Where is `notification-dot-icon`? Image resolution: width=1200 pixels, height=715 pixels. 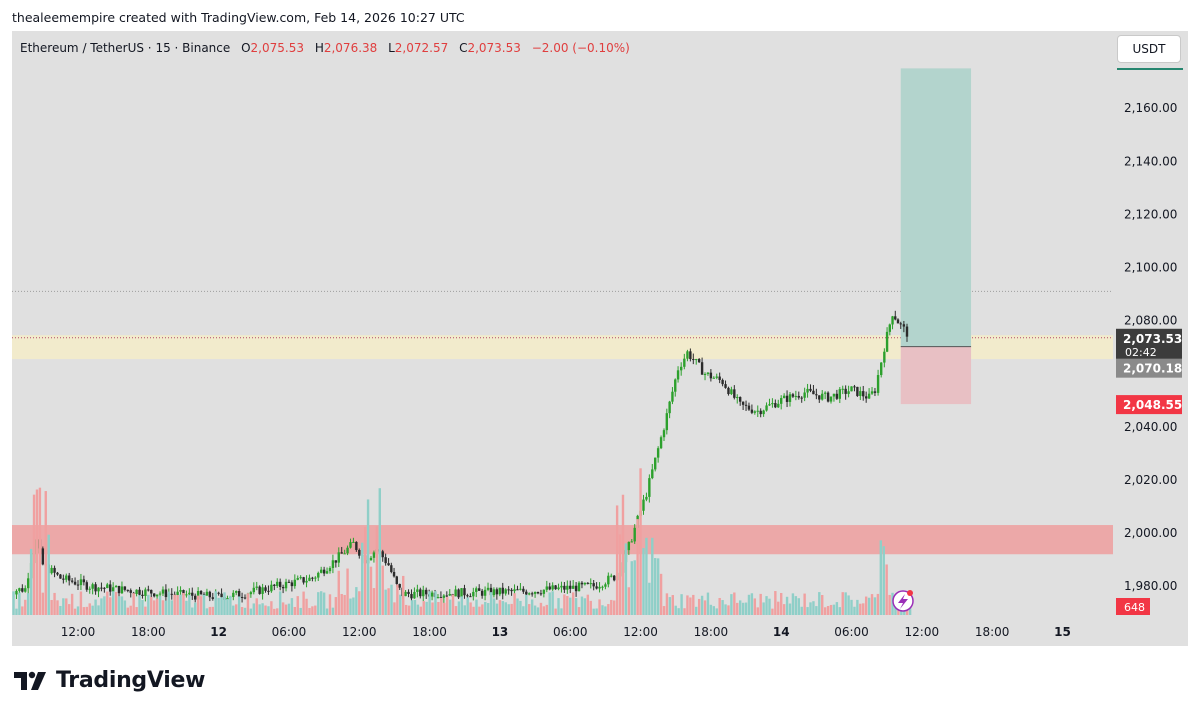 notification-dot-icon is located at coordinates (910, 593).